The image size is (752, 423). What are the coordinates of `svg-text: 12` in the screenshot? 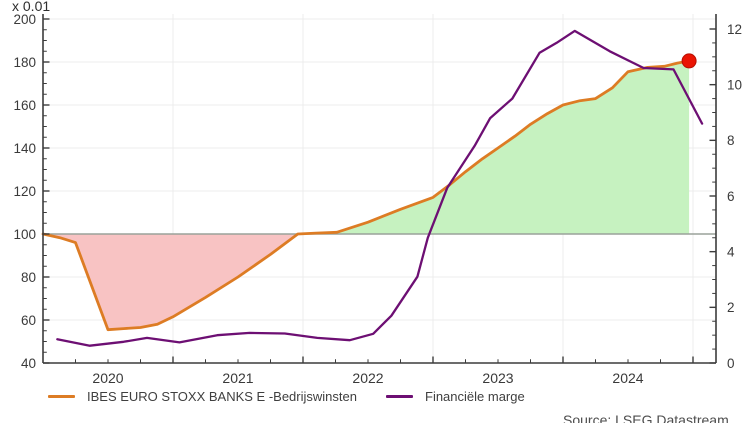 It's located at (734, 29).